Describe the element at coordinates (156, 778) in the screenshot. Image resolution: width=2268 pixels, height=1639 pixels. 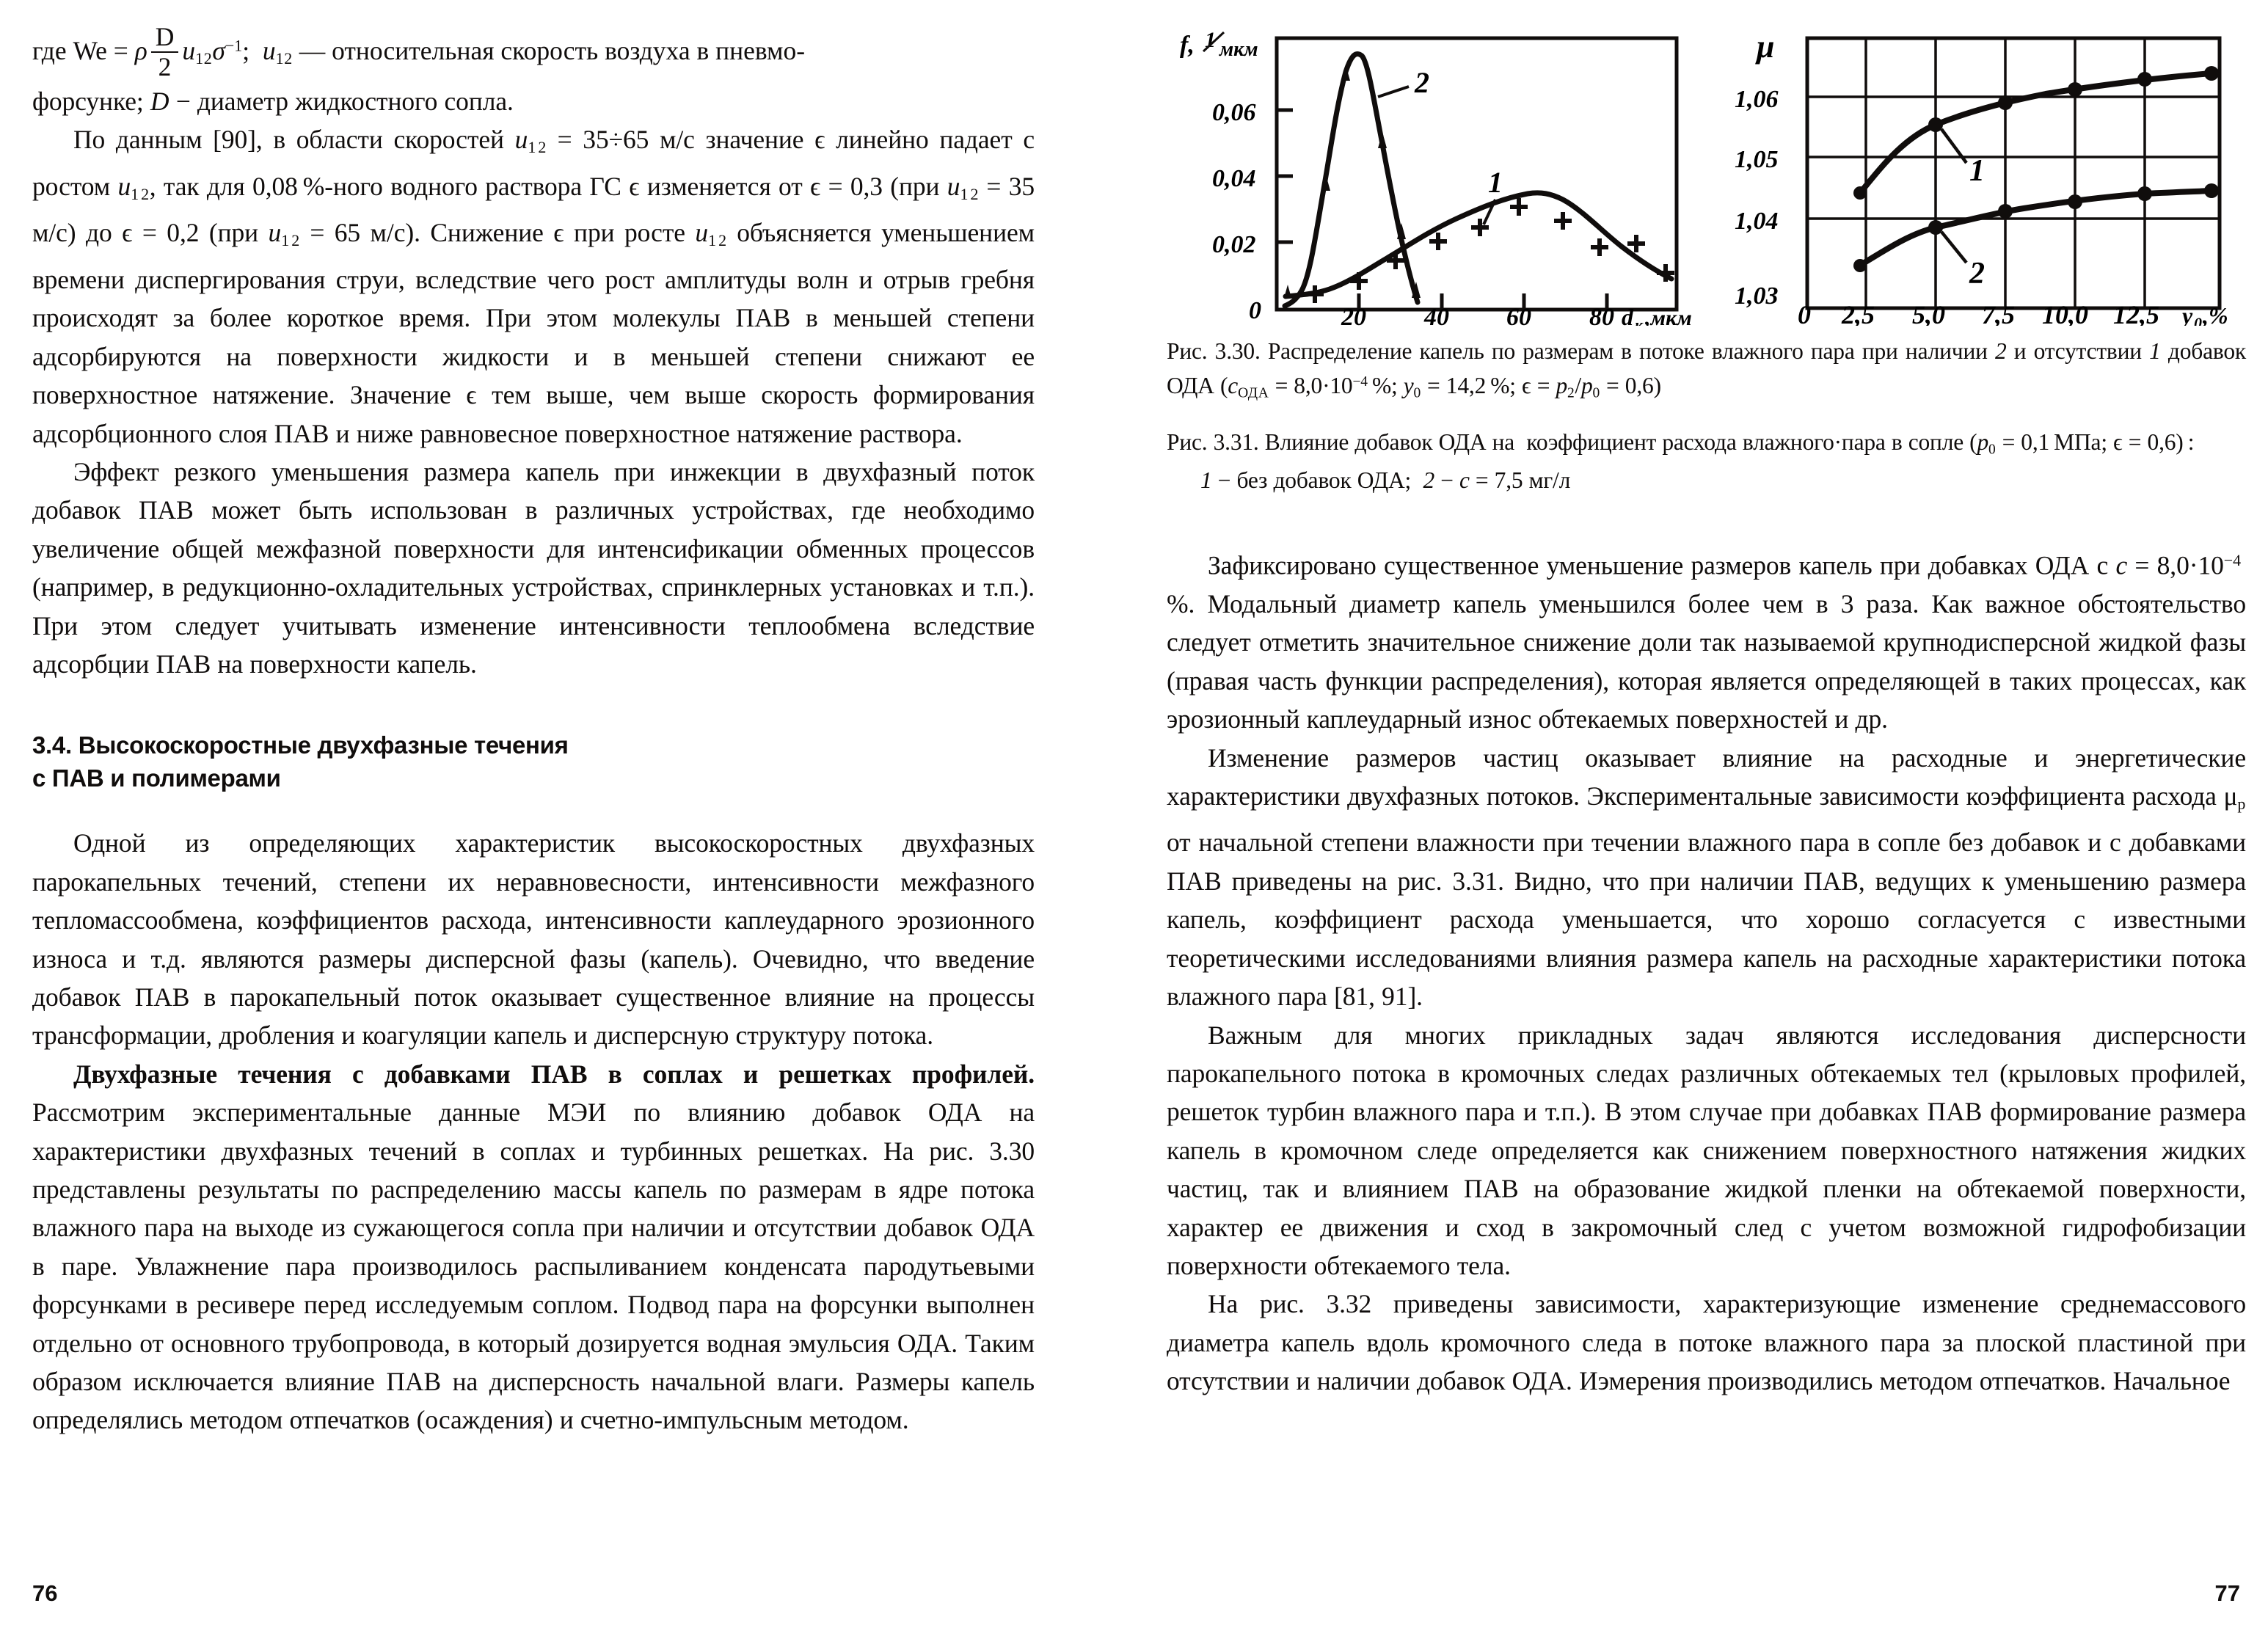
I see `section-heading-line-2: с ПАВ и полимерами` at that location.